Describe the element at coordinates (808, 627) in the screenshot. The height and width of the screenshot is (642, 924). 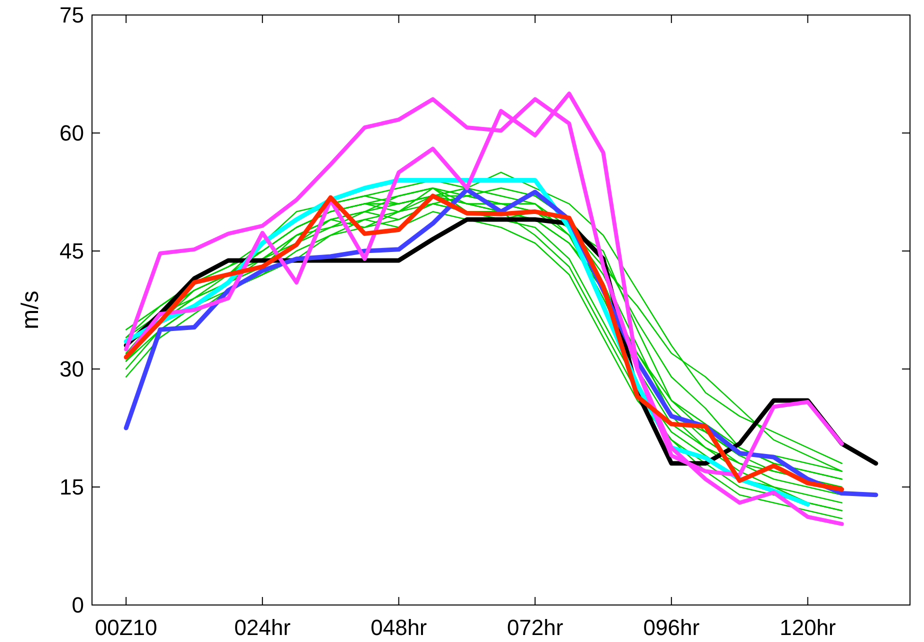
I see `x-tick-label: 120hr` at that location.